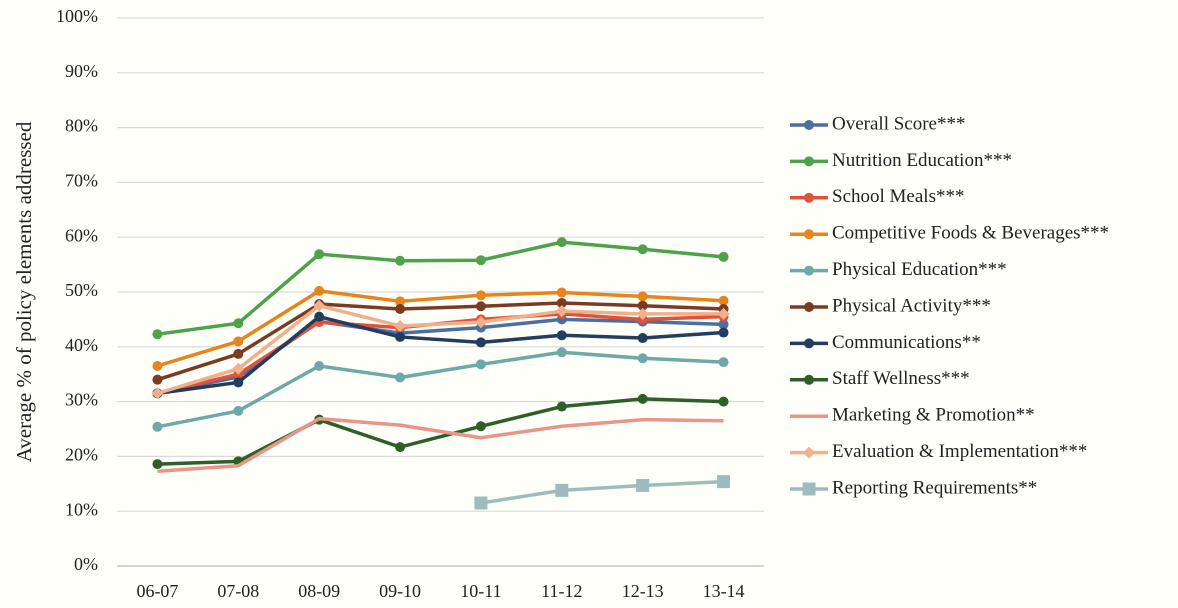 The height and width of the screenshot is (608, 1178). Describe the element at coordinates (81, 71) in the screenshot. I see `y-tick-label: 90%` at that location.